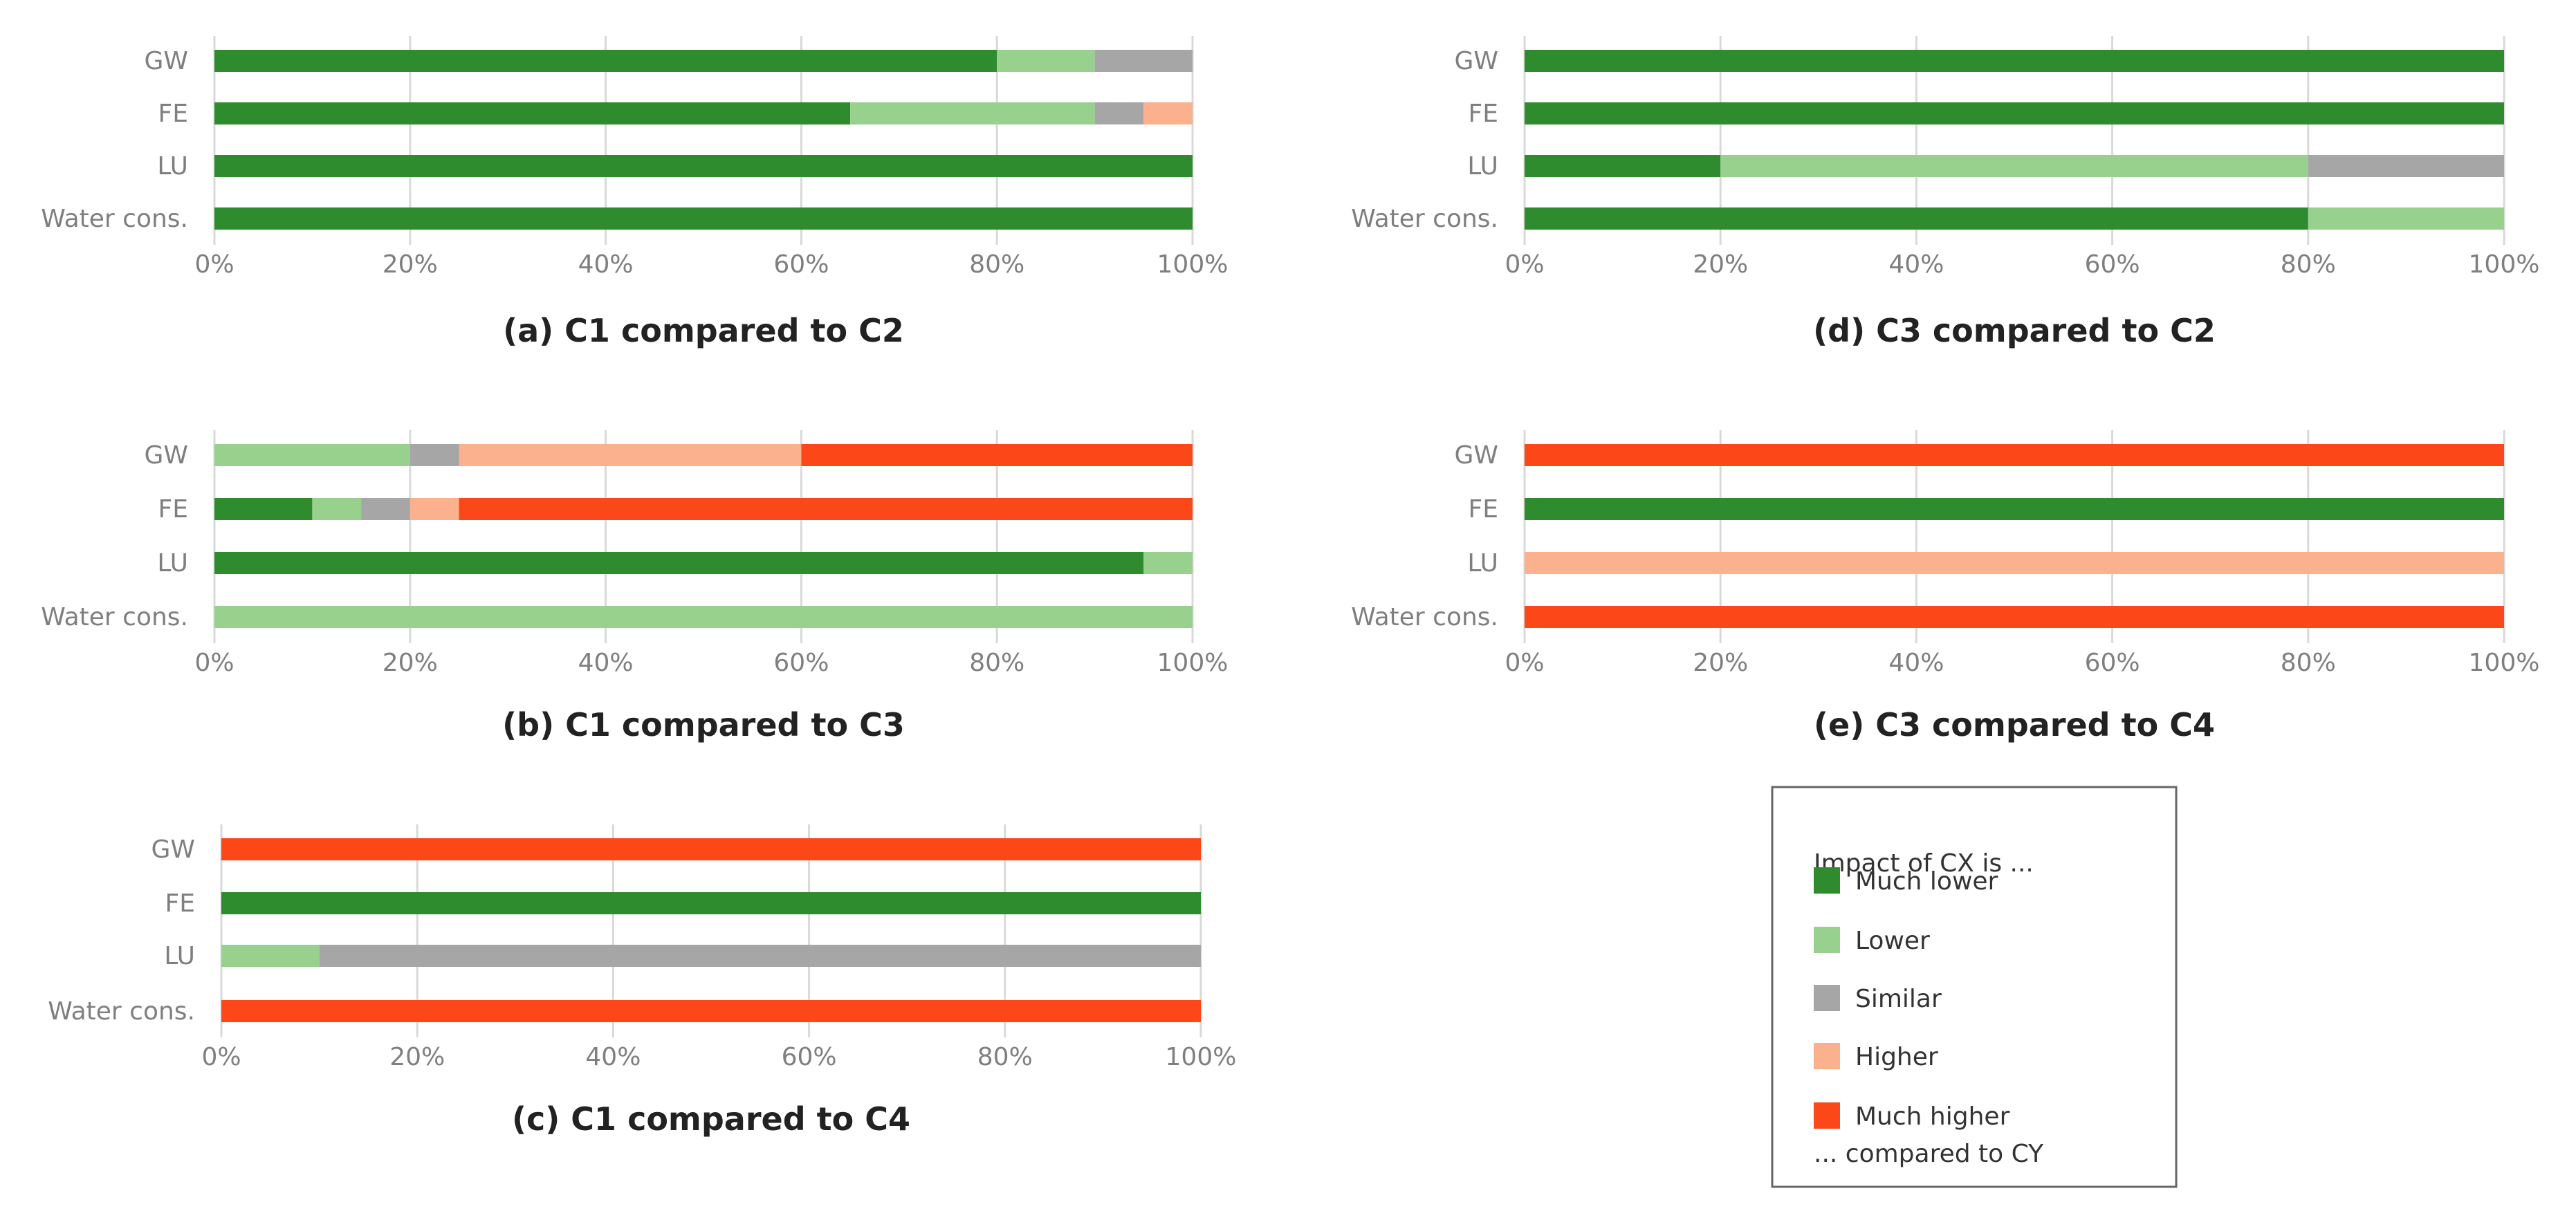 Image resolution: width=2576 pixels, height=1220 pixels. I want to click on legend-footer: ... compared to CY, so click(1929, 1154).